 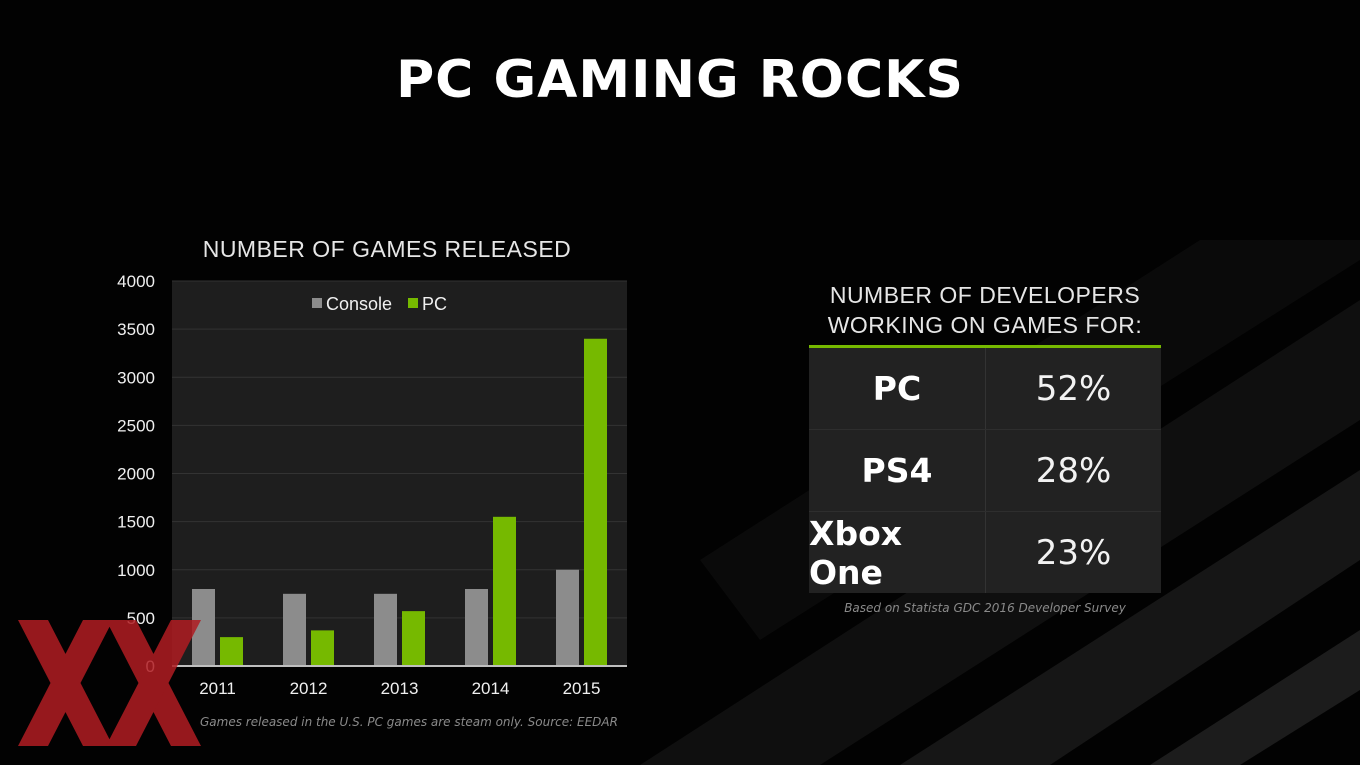 What do you see at coordinates (399, 502) in the screenshot?
I see `bars` at bounding box center [399, 502].